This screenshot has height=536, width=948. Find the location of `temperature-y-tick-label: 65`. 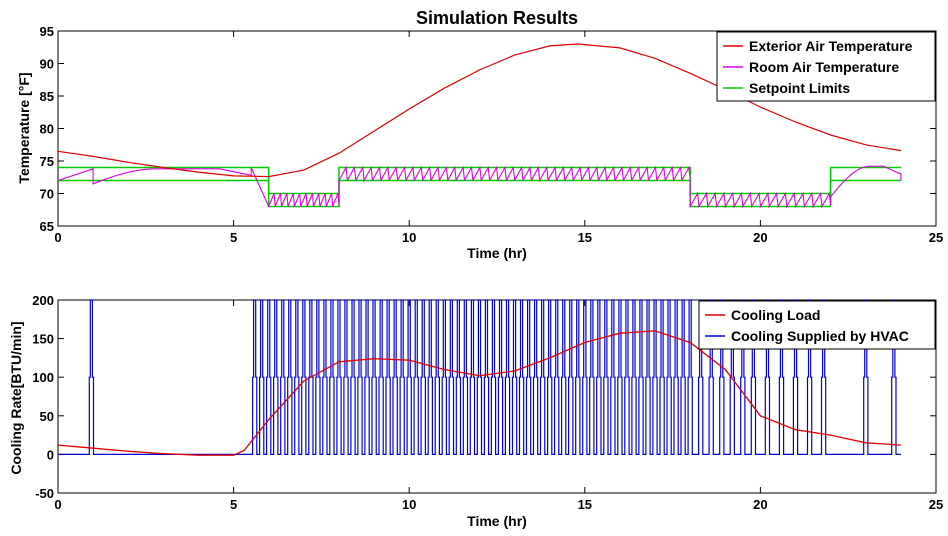

temperature-y-tick-label: 65 is located at coordinates (47, 226).